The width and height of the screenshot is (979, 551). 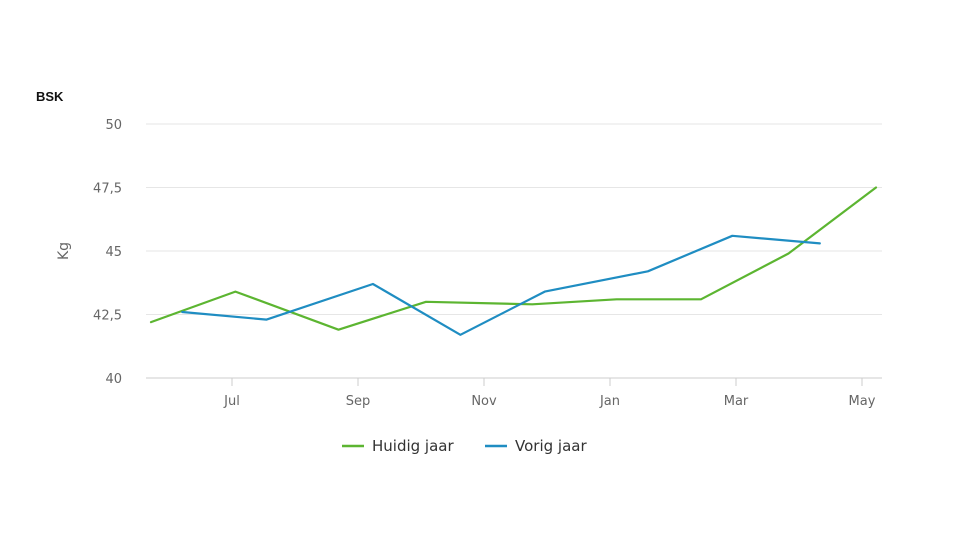 I want to click on legend-item: Huidig jaar, so click(x=398, y=446).